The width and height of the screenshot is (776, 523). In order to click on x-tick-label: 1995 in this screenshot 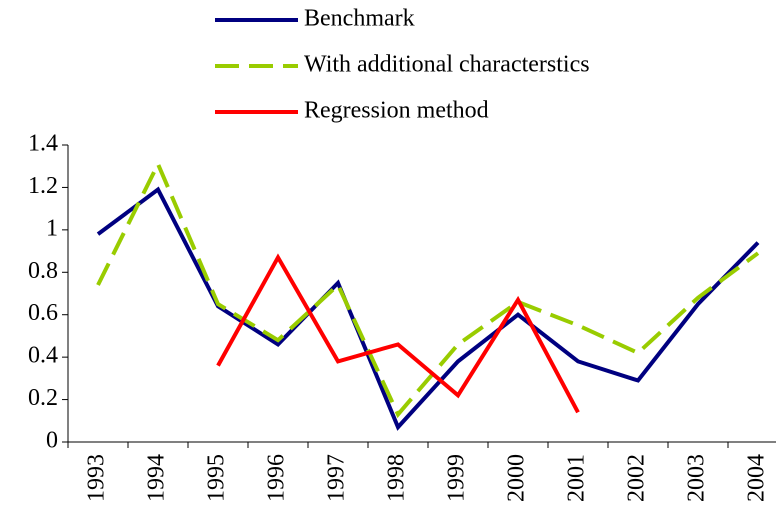, I will do `click(217, 478)`.